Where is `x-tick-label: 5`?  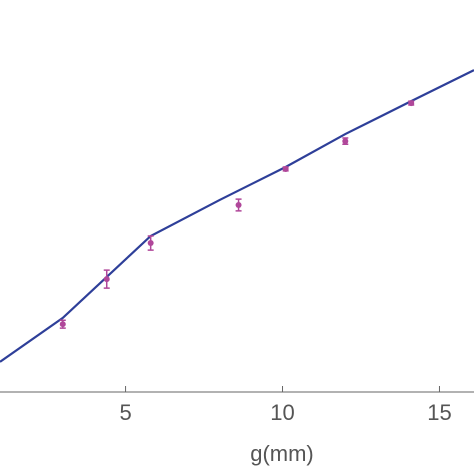
x-tick-label: 5 is located at coordinates (125, 412).